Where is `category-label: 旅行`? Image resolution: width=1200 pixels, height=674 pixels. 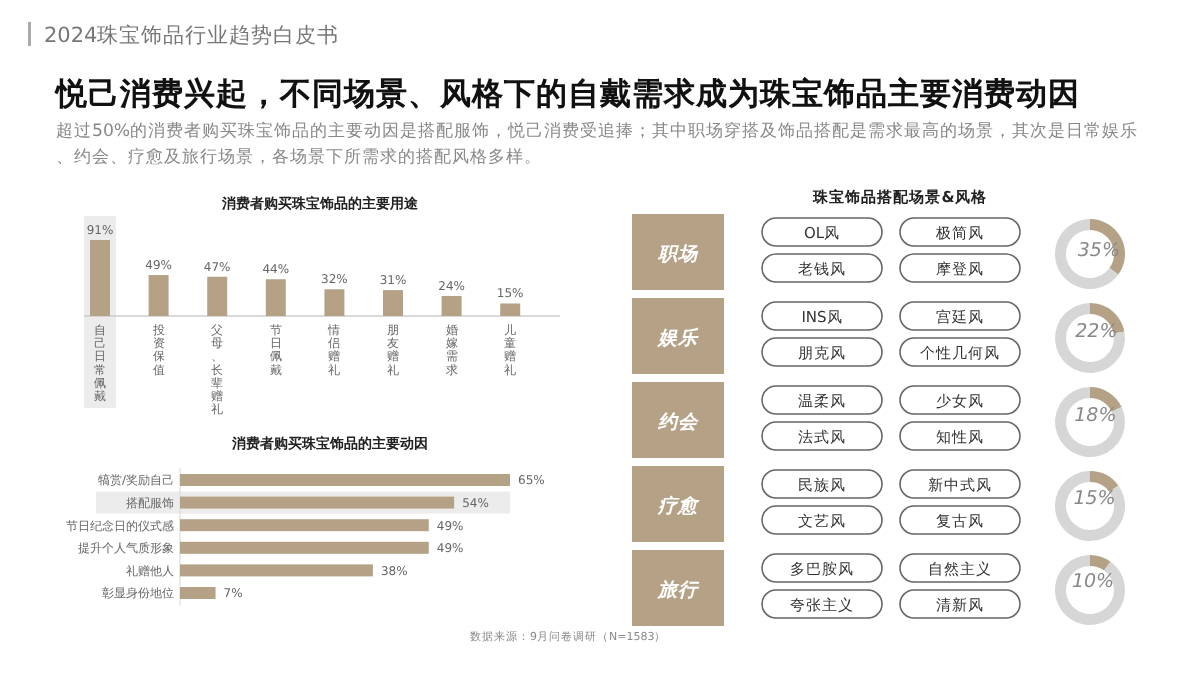
category-label: 旅行 is located at coordinates (678, 590).